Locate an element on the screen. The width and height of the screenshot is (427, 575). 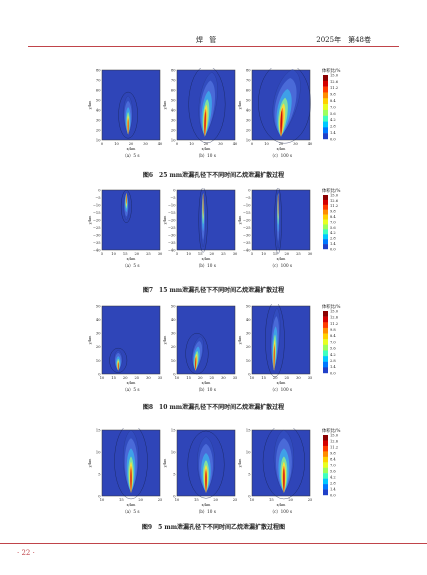
colorbar-tick-label: 12.6 is located at coordinates (334, 201).